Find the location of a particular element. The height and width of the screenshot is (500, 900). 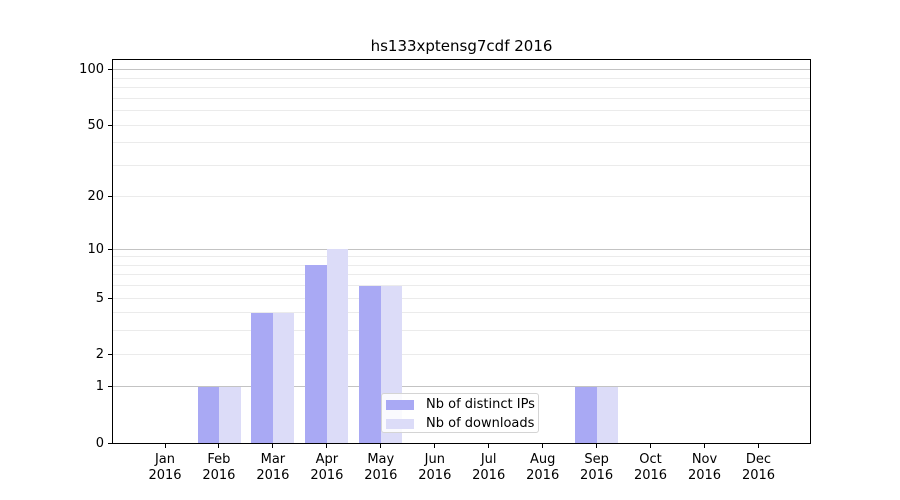

legend-swatch-downloads is located at coordinates (400, 423).